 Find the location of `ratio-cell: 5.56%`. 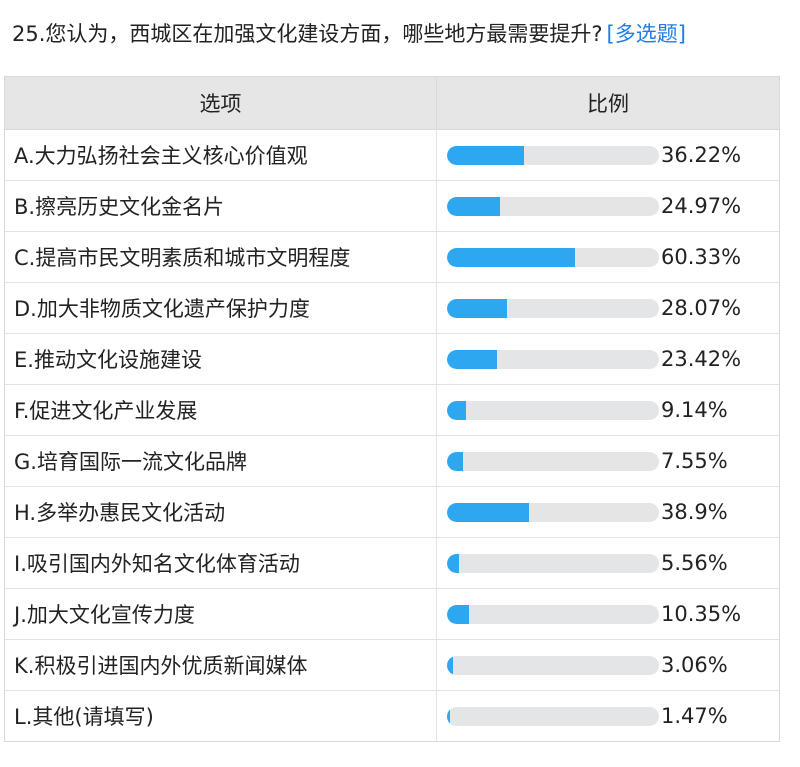

ratio-cell: 5.56% is located at coordinates (608, 563).